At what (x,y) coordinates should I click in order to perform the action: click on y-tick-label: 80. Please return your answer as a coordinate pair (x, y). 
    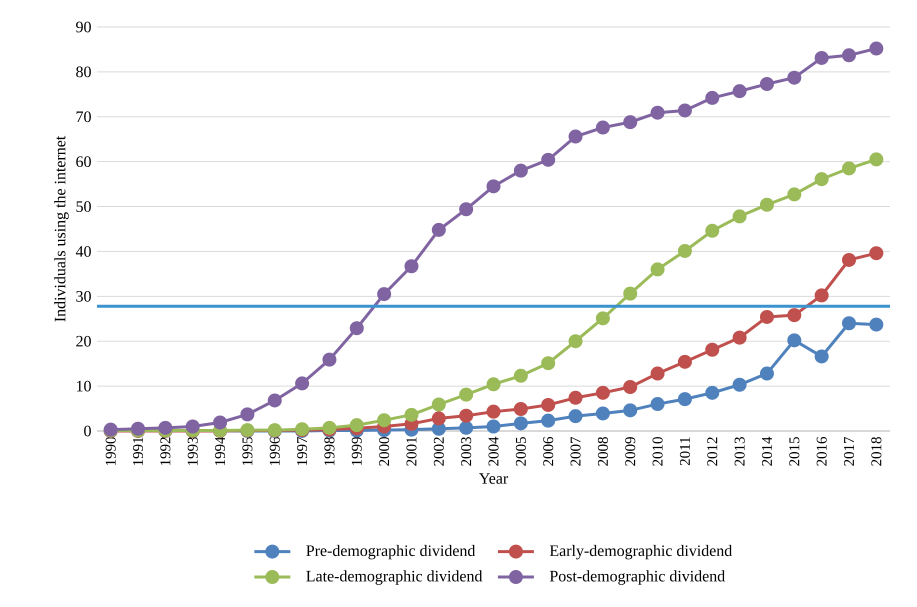
    Looking at the image, I should click on (83, 72).